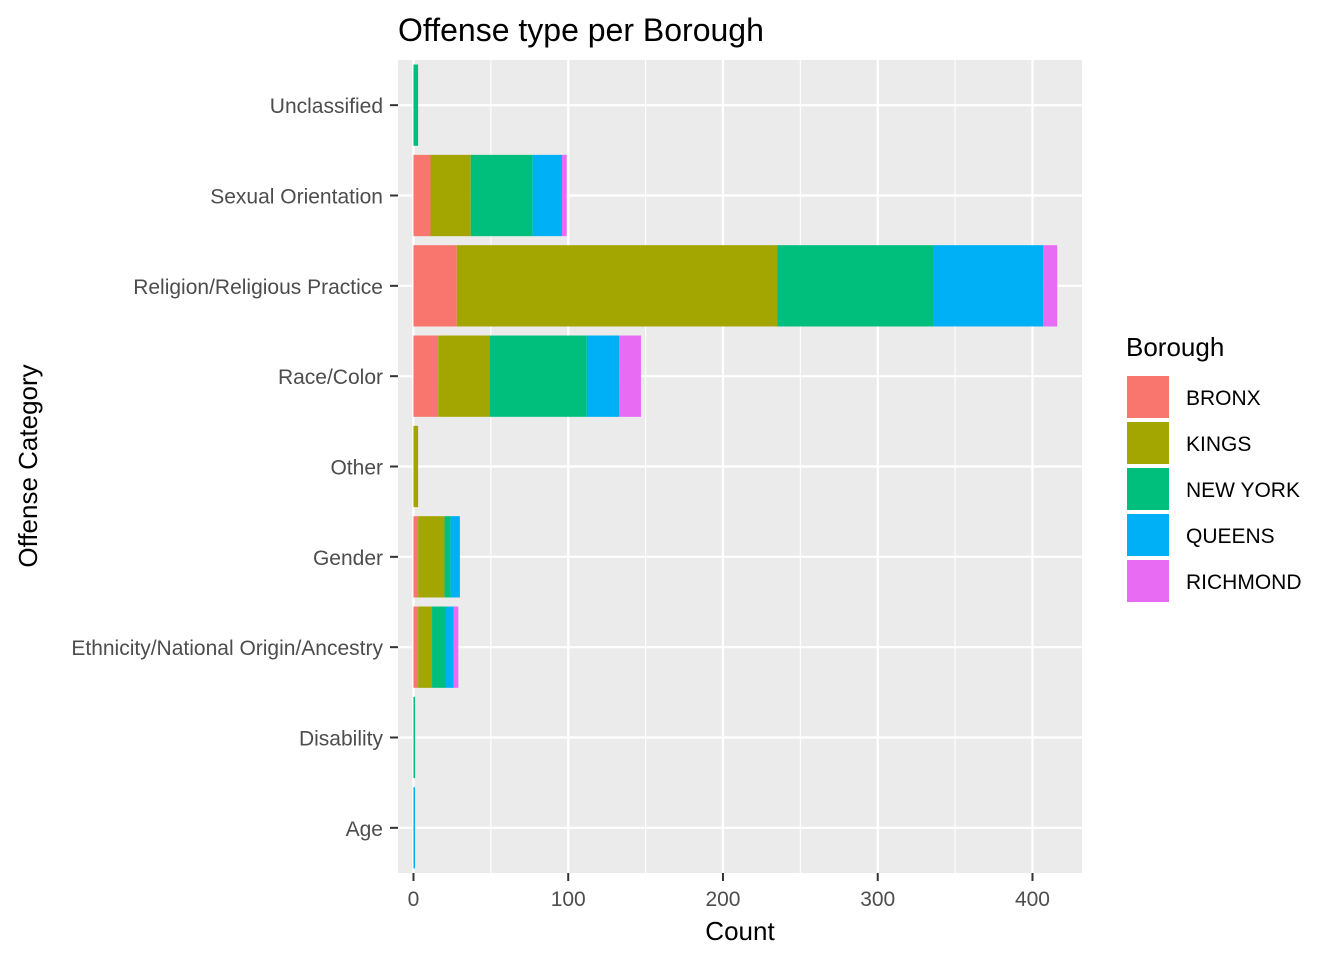 The height and width of the screenshot is (960, 1344). What do you see at coordinates (364, 829) in the screenshot?
I see `y-tick-label: Age` at bounding box center [364, 829].